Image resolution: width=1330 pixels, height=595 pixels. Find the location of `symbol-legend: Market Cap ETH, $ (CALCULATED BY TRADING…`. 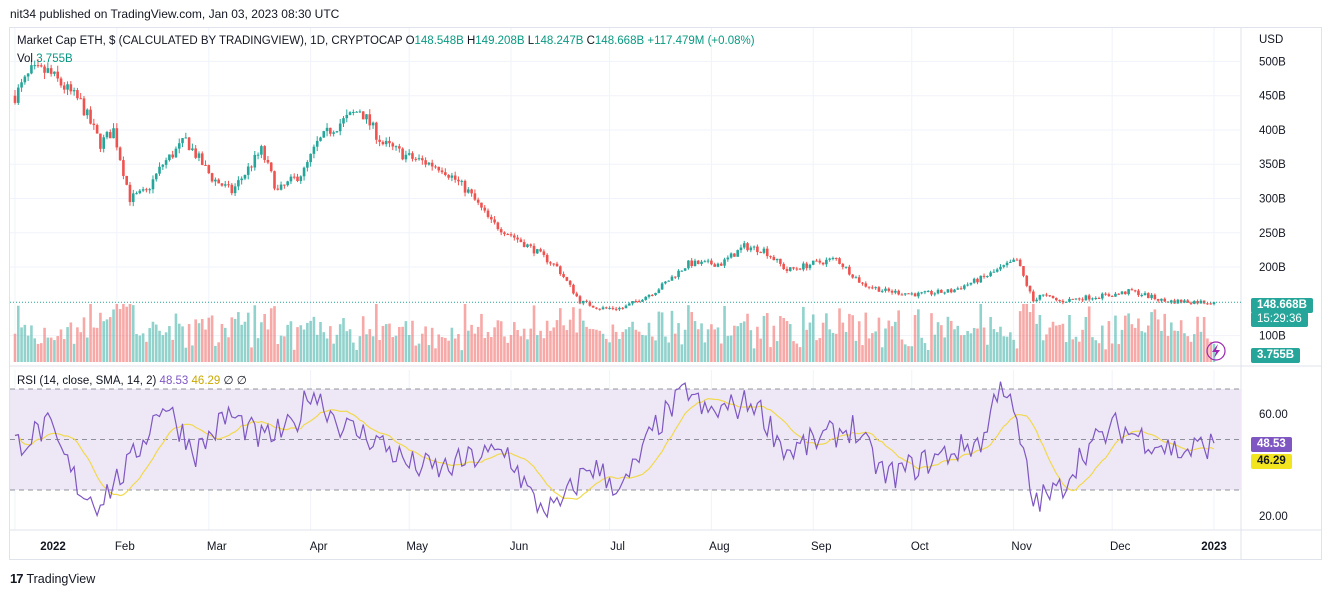

symbol-legend: Market Cap ETH, $ (CALCULATED BY TRADING… is located at coordinates (386, 41).